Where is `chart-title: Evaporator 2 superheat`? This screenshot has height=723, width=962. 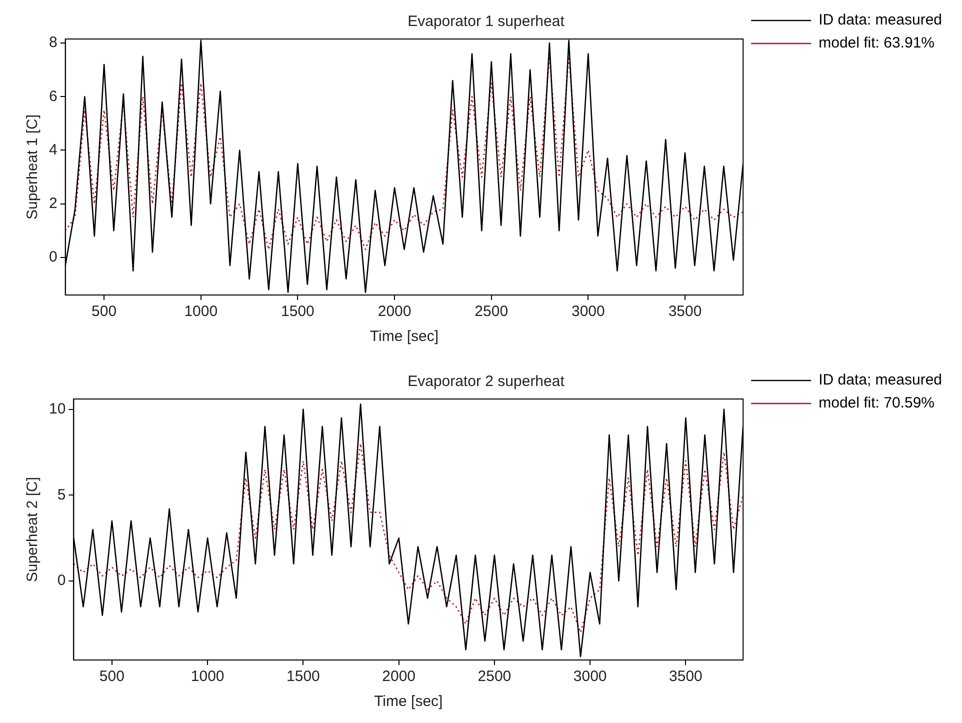 chart-title: Evaporator 2 superheat is located at coordinates (487, 381).